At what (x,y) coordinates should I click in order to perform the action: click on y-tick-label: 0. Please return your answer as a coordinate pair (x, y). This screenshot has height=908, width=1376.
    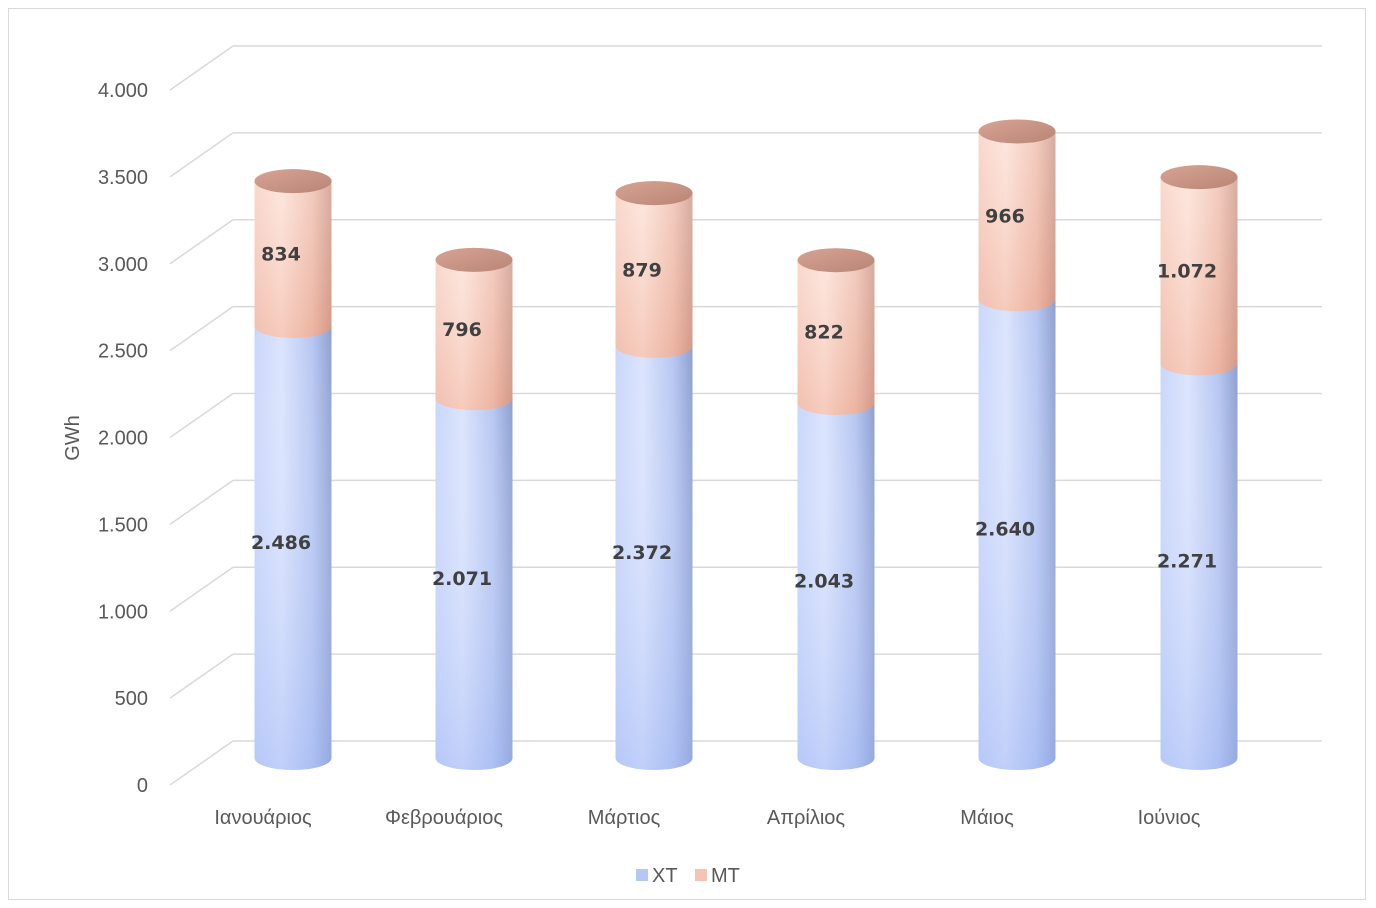
    Looking at the image, I should click on (142, 786).